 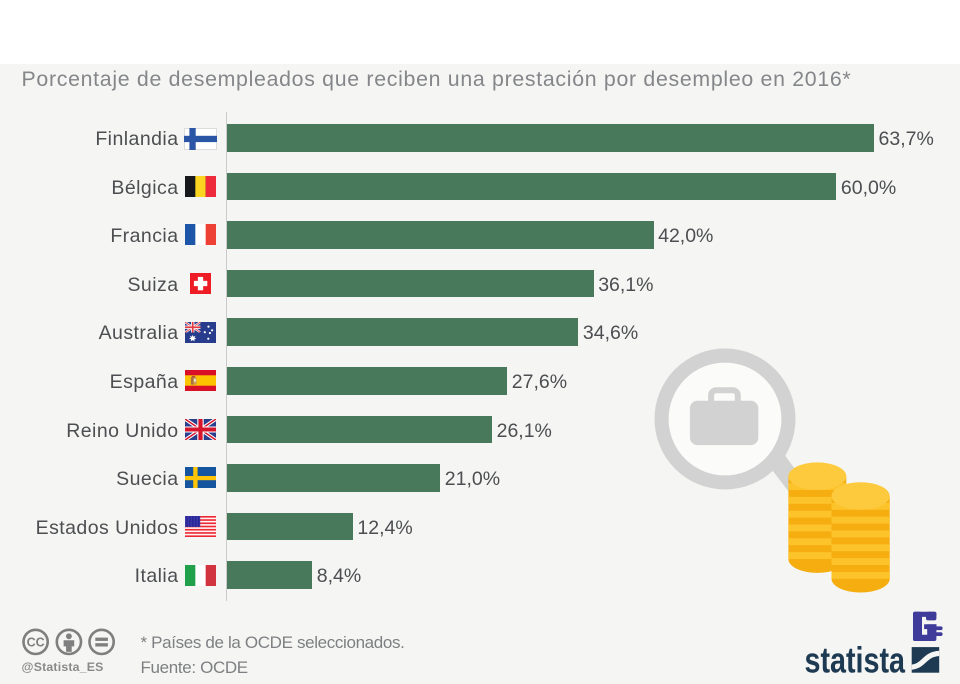 I want to click on svg-text: CC, so click(x=36, y=642).